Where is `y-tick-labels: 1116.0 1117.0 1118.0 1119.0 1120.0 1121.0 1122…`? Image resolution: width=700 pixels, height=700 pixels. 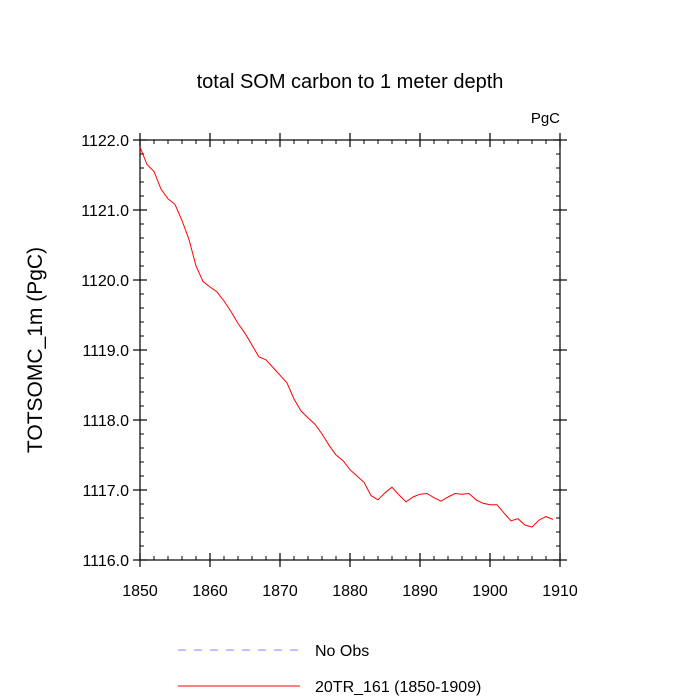
y-tick-labels: 1116.0 1117.0 1118.0 1119.0 1120.0 1121.0 1122… is located at coordinates (105, 351).